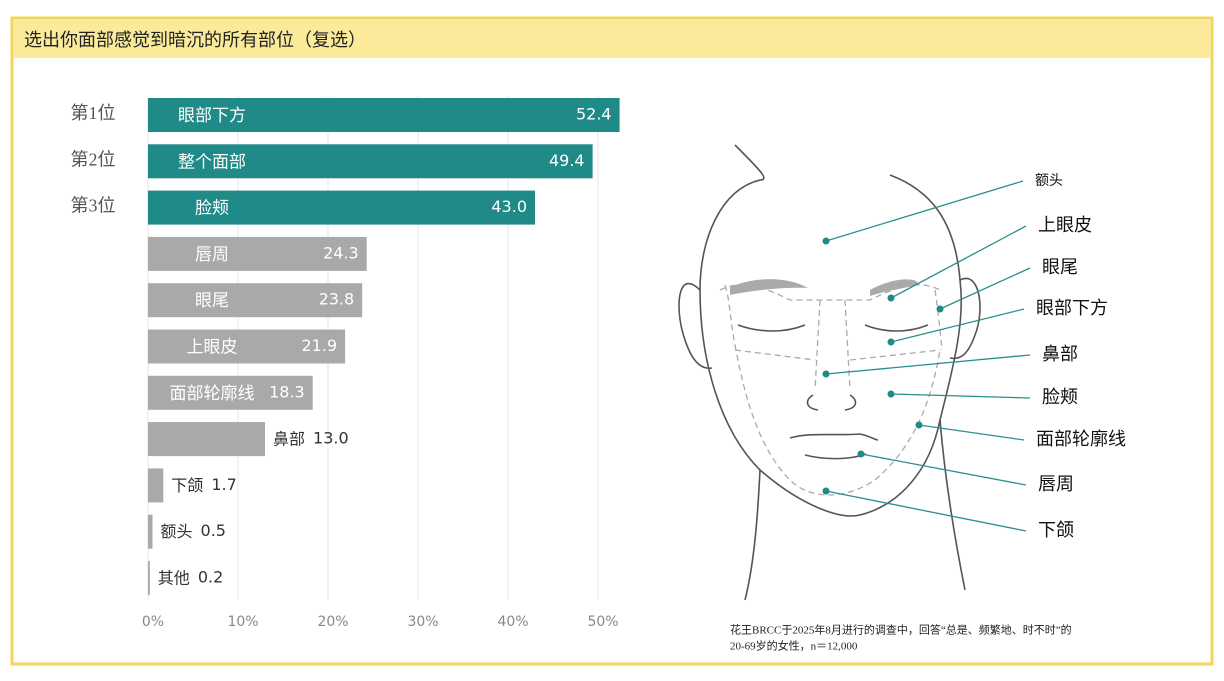 The height and width of the screenshot is (681, 1224). What do you see at coordinates (93, 113) in the screenshot?
I see `rank-label: 第1位` at bounding box center [93, 113].